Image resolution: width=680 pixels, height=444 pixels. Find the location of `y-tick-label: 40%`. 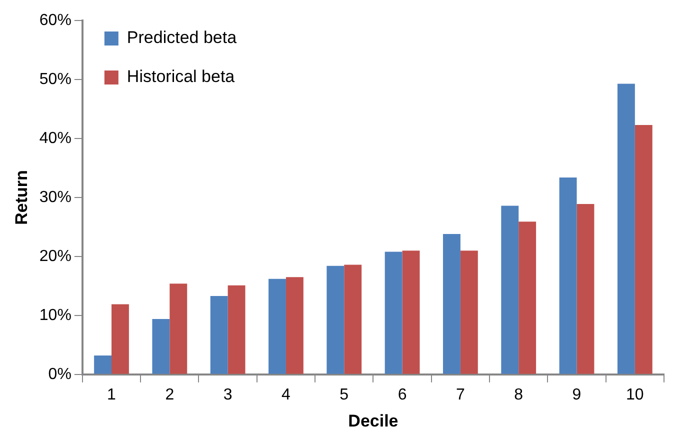

y-tick-label: 40% is located at coordinates (55, 138).